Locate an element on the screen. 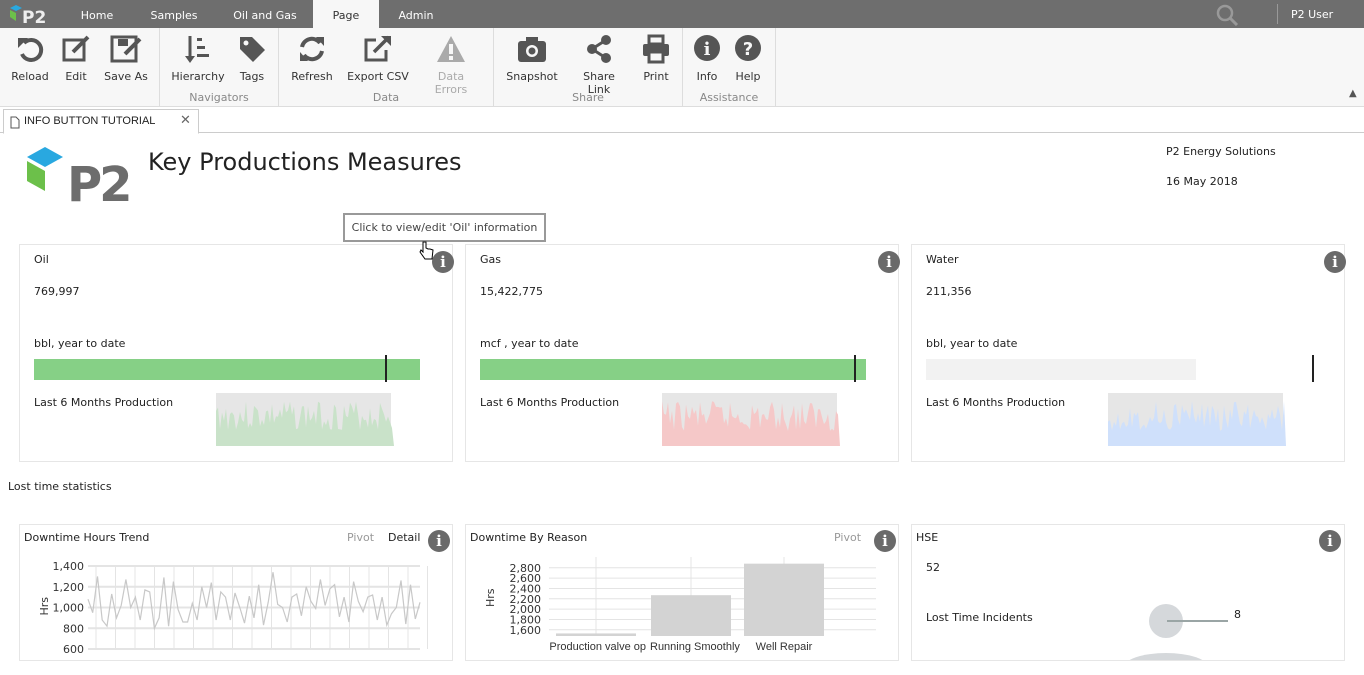 Image resolution: width=1364 pixels, height=675 pixels. kpi-value: 211,356 is located at coordinates (949, 291).